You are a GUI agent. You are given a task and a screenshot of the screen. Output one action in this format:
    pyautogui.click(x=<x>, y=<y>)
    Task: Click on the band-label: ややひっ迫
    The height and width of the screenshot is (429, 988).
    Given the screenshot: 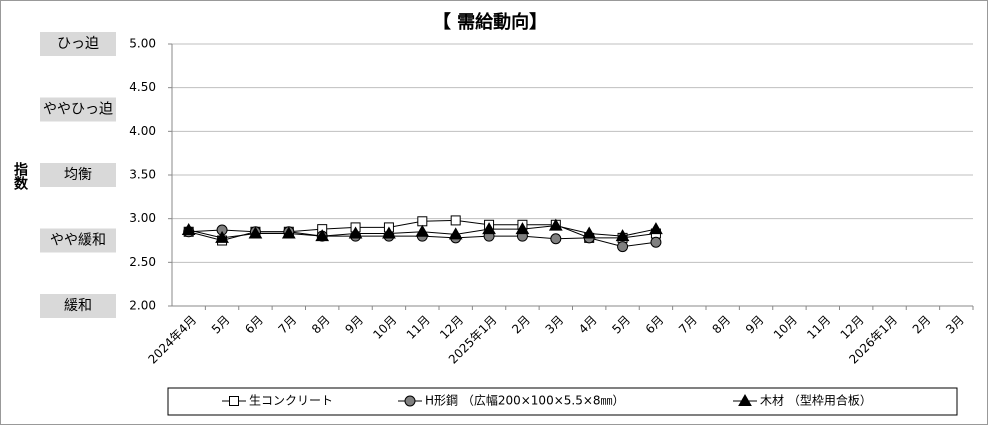 What is the action you would take?
    pyautogui.click(x=78, y=110)
    